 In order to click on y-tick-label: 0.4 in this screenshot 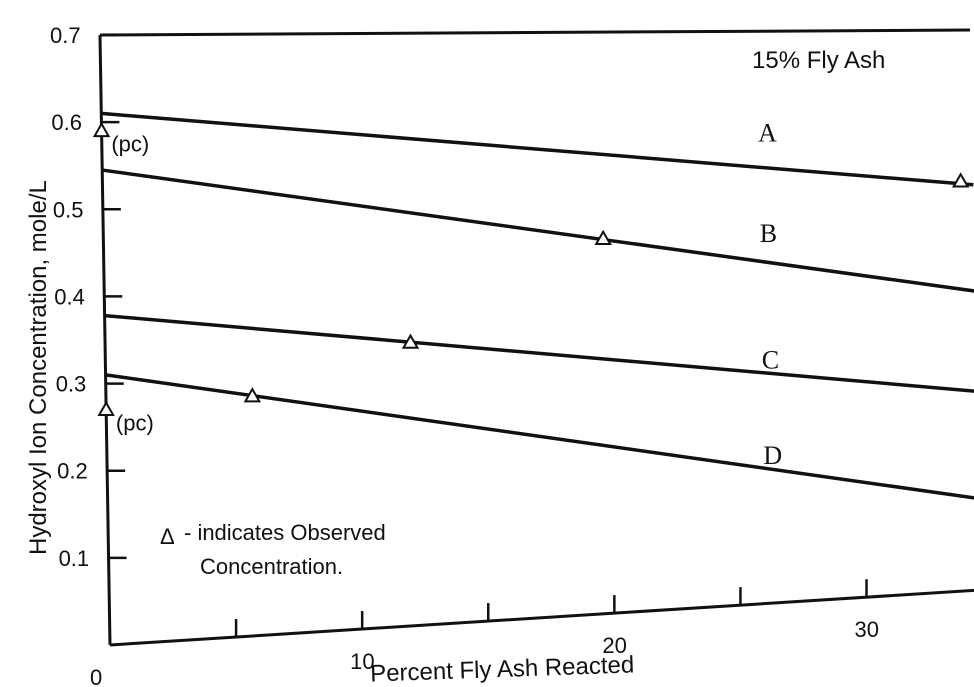, I will do `click(69, 296)`.